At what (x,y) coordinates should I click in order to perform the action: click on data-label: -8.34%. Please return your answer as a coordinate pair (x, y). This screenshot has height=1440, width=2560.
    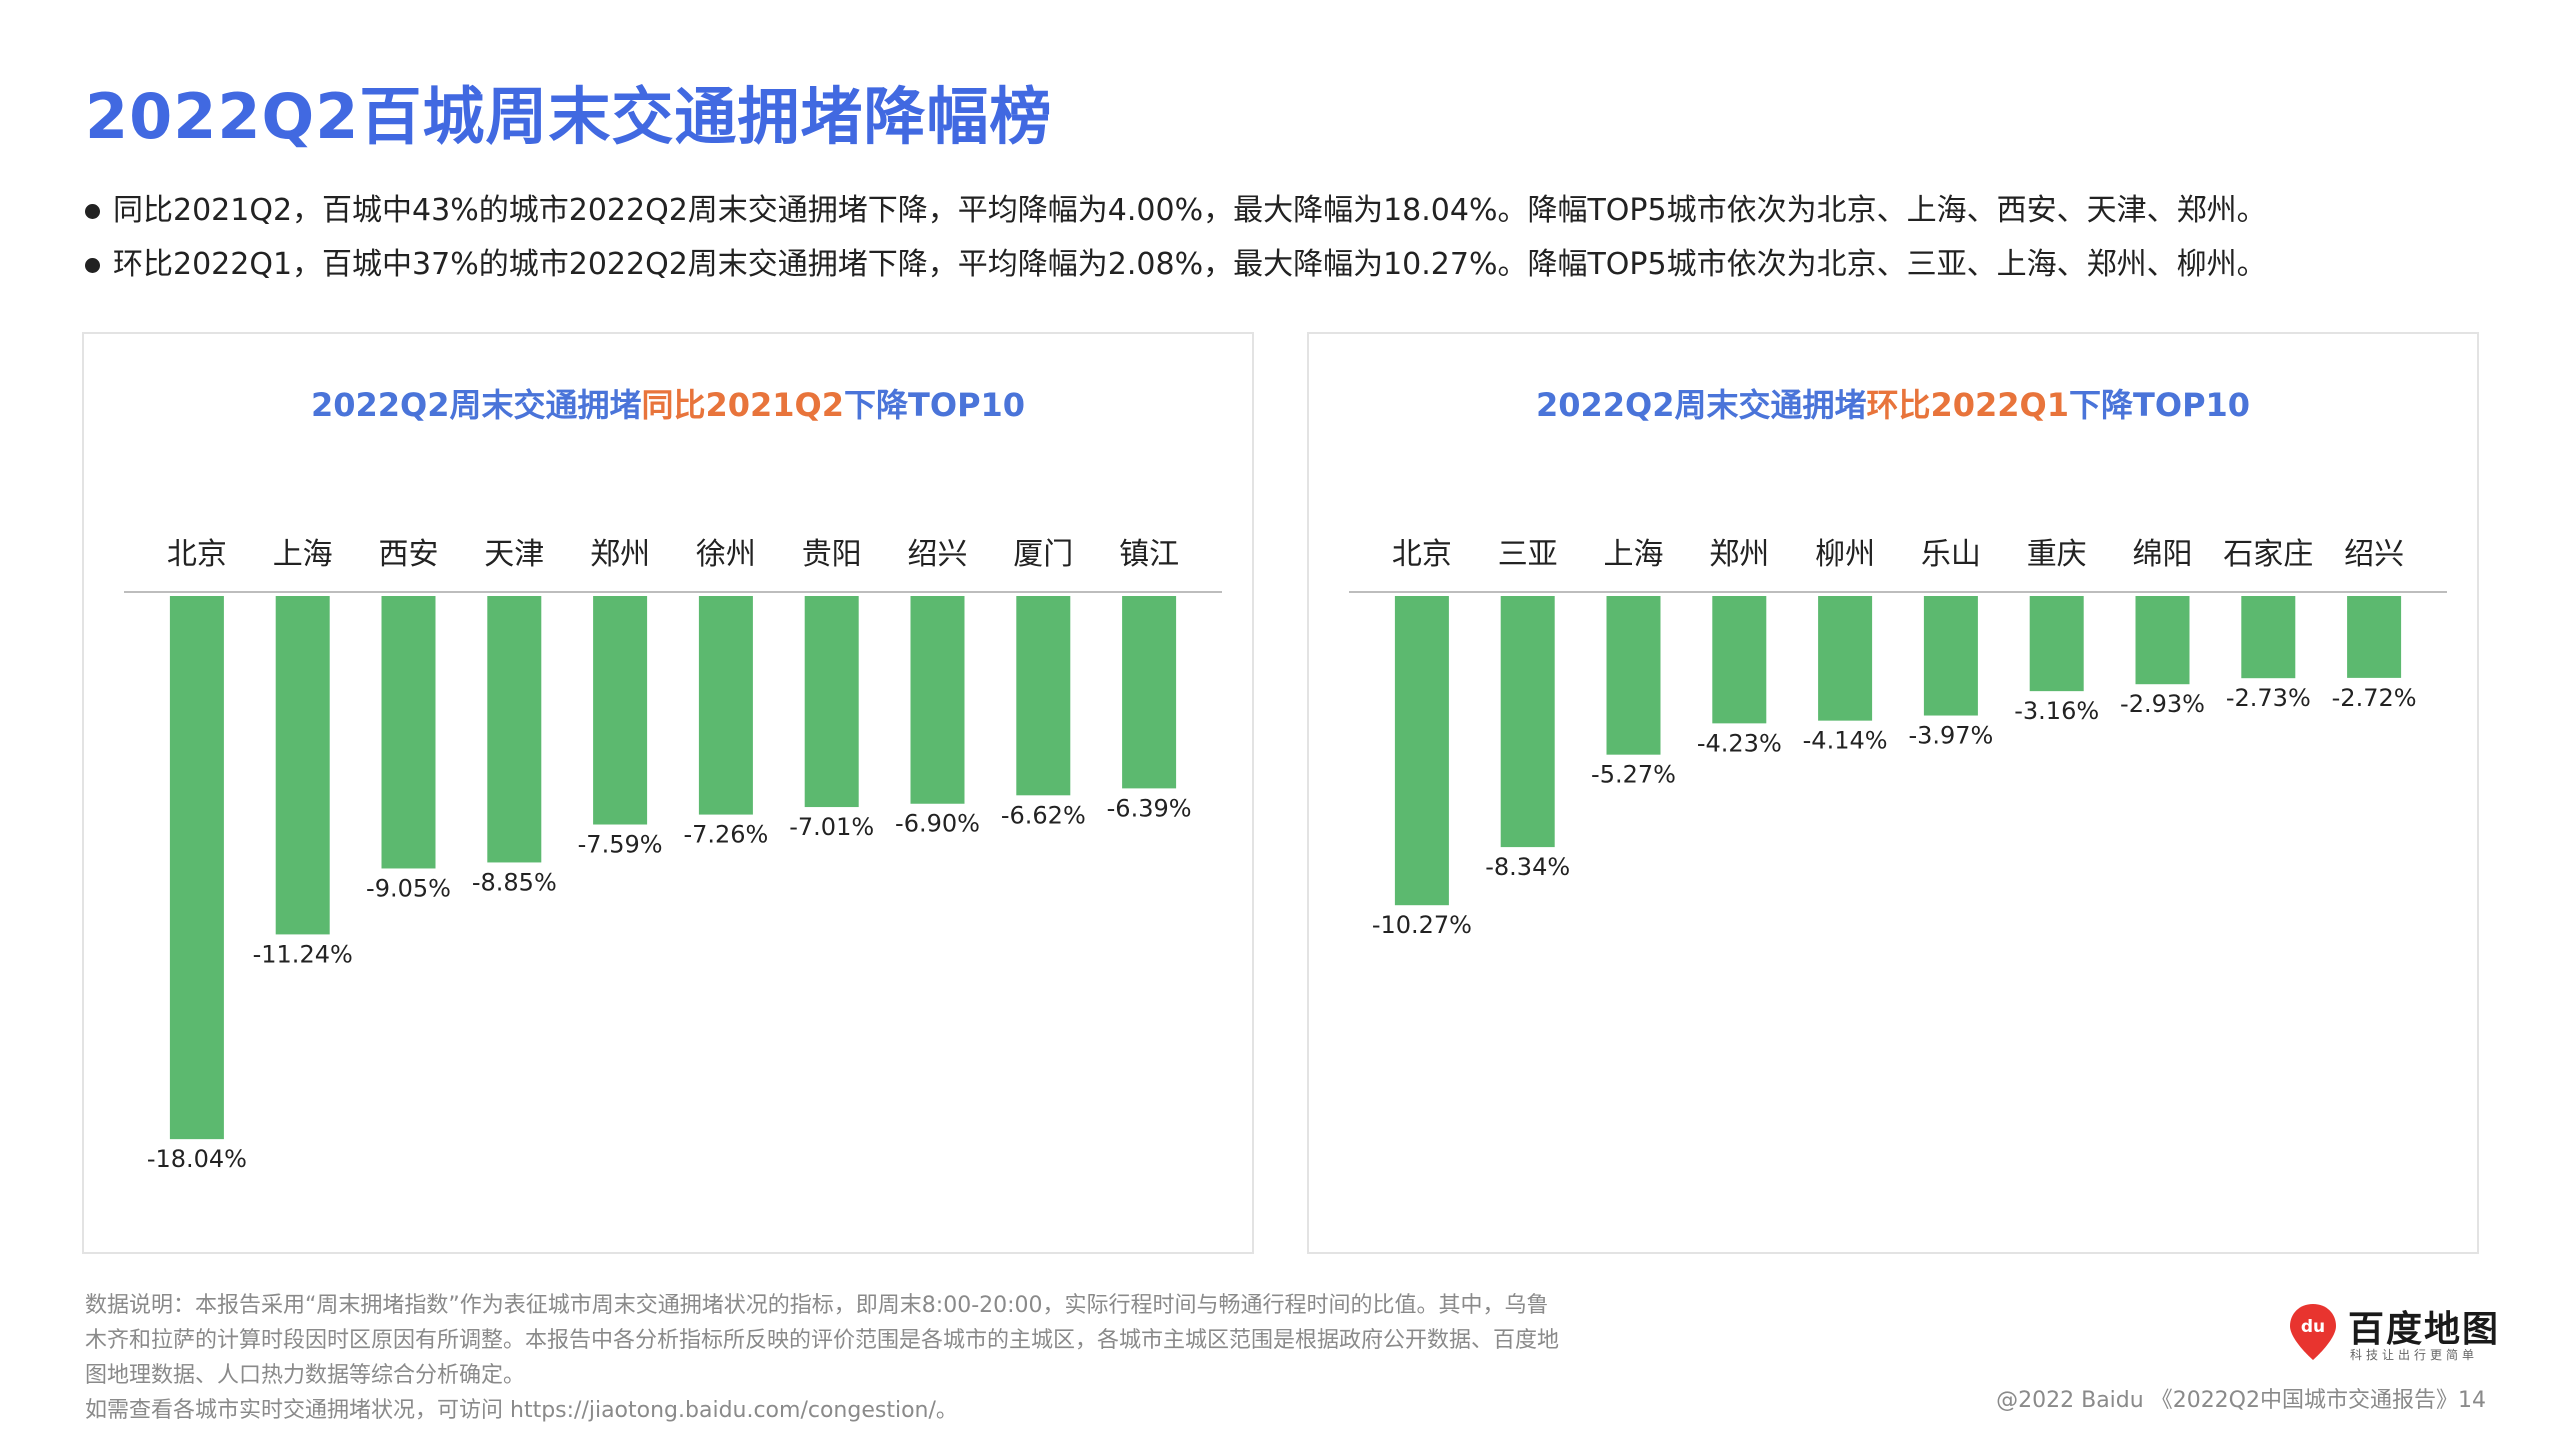
    Looking at the image, I should click on (1527, 867).